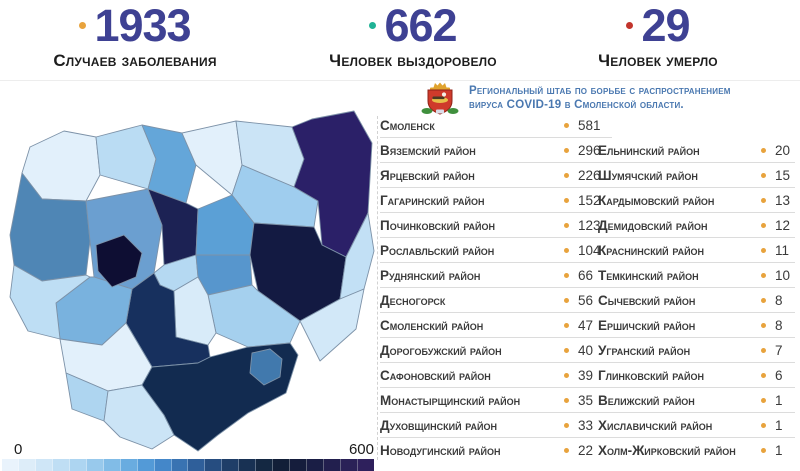 This screenshot has height=471, width=800. I want to click on district-value: 22, so click(586, 450).